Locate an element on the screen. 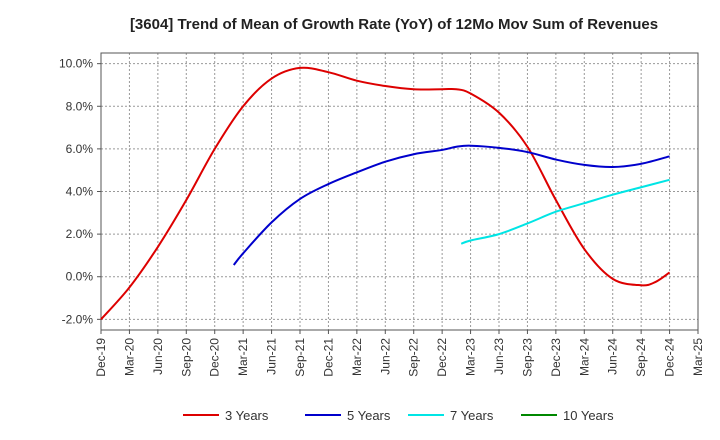  y-axis: -2.0% 0.0% 2.0% 4.0% 6.0% 8.0% 10.0% is located at coordinates (80, 191).